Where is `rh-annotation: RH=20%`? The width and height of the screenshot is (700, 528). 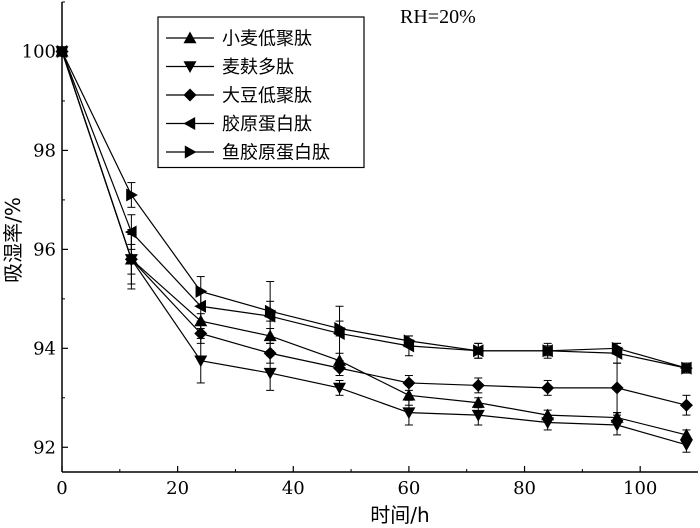
rh-annotation: RH=20% is located at coordinates (438, 17).